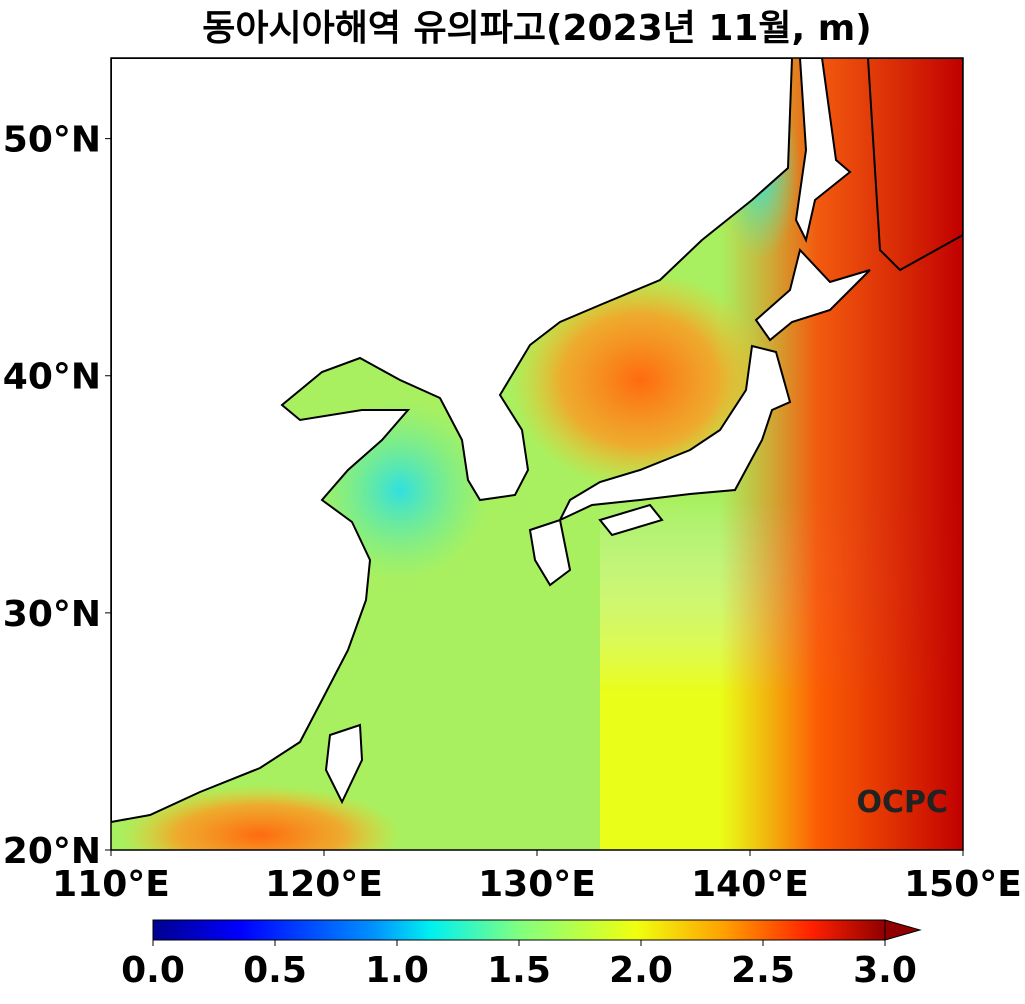 This screenshot has width=1025, height=1004. I want to click on y-tick-label: 40°N, so click(52, 377).